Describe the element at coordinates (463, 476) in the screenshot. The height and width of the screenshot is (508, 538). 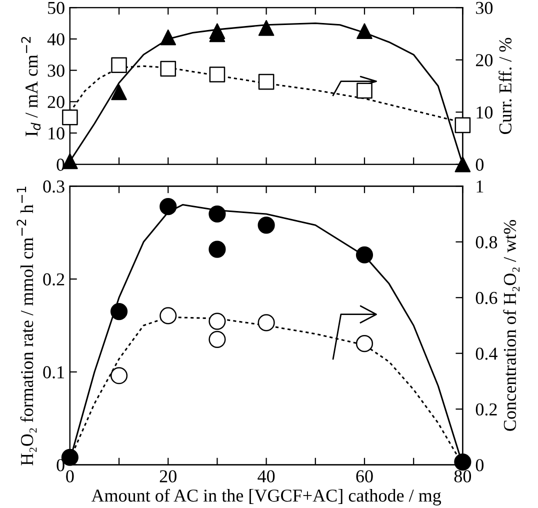
I see `x-tick-label: 80` at that location.